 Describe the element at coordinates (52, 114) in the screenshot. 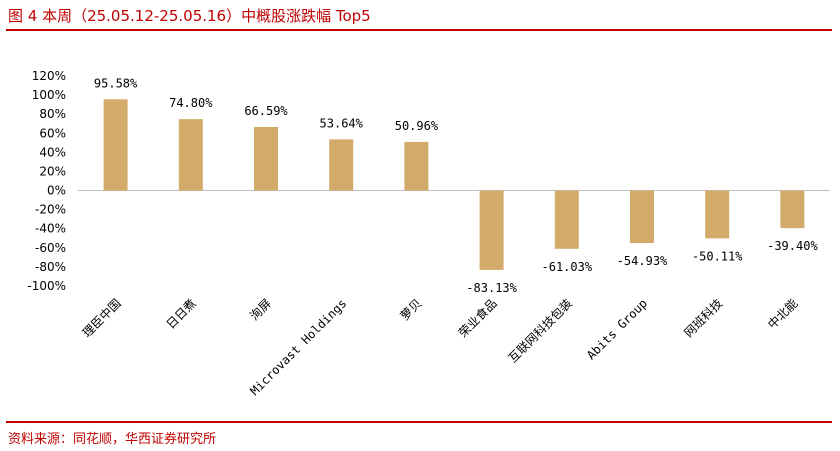

I see `y-tick-label: 80%` at that location.